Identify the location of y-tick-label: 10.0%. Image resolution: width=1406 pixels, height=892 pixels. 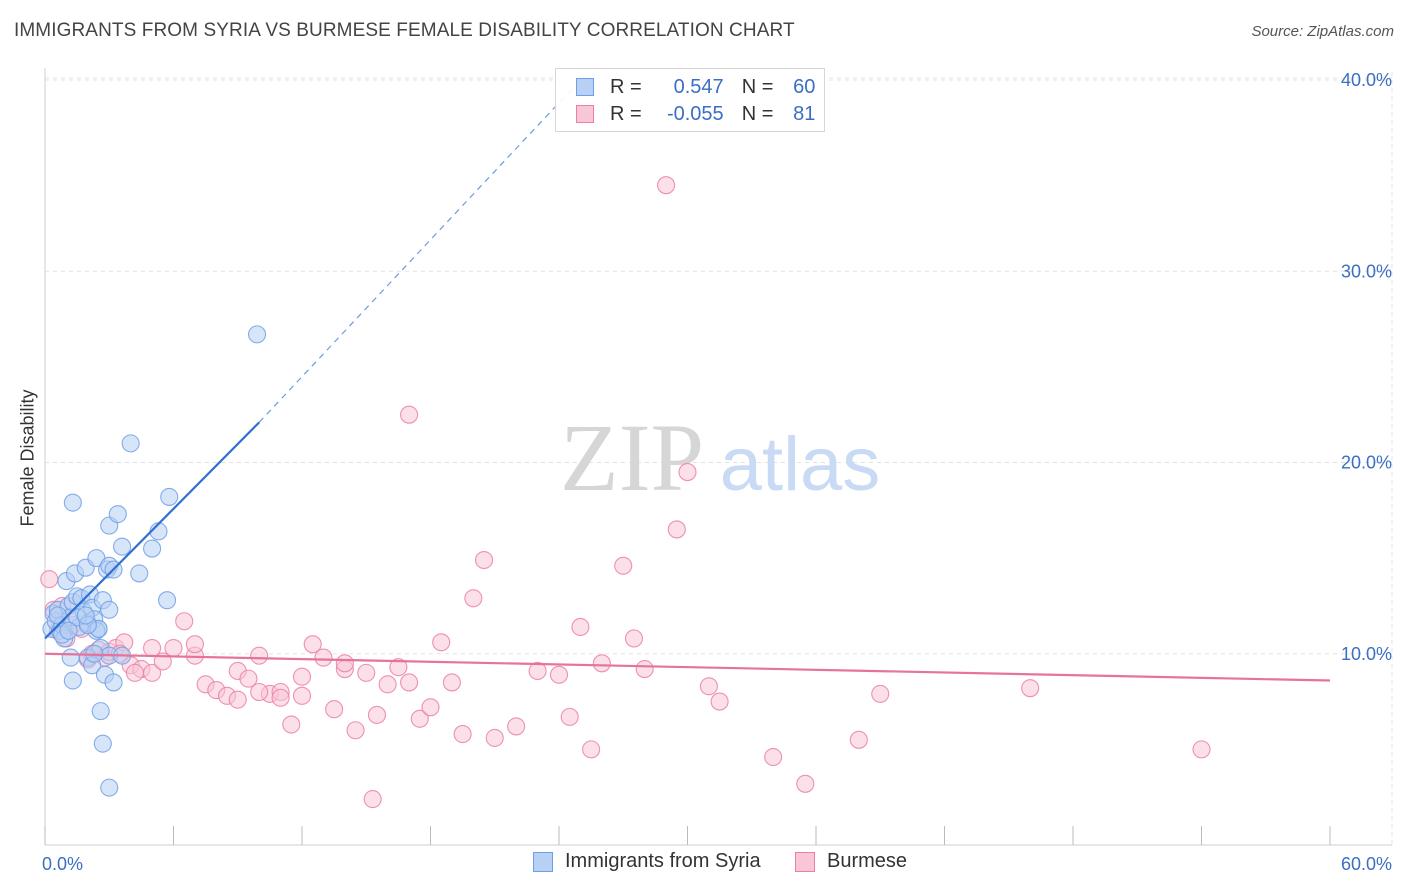
(1366, 654).